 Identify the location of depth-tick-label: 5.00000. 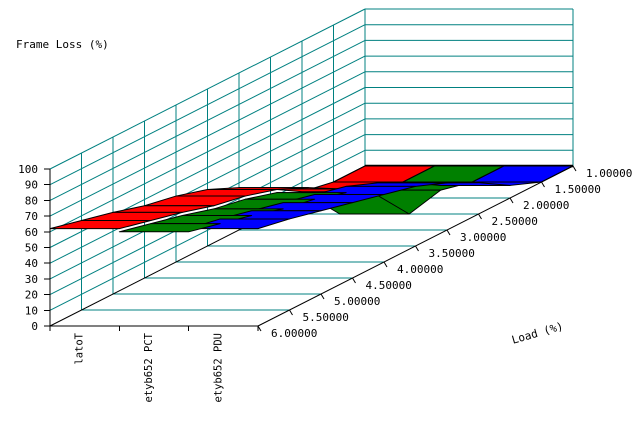
(357, 301).